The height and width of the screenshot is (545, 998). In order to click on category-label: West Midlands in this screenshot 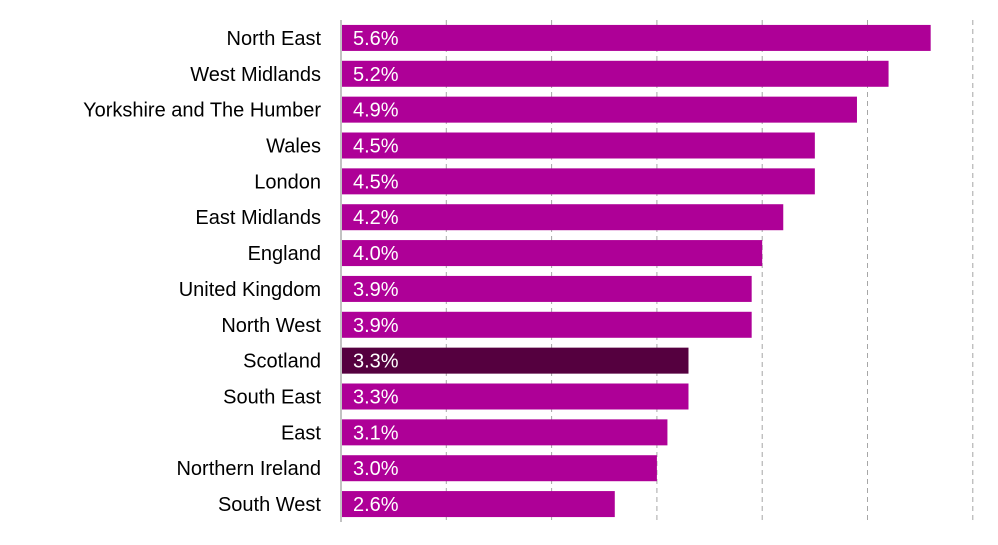, I will do `click(255, 75)`.